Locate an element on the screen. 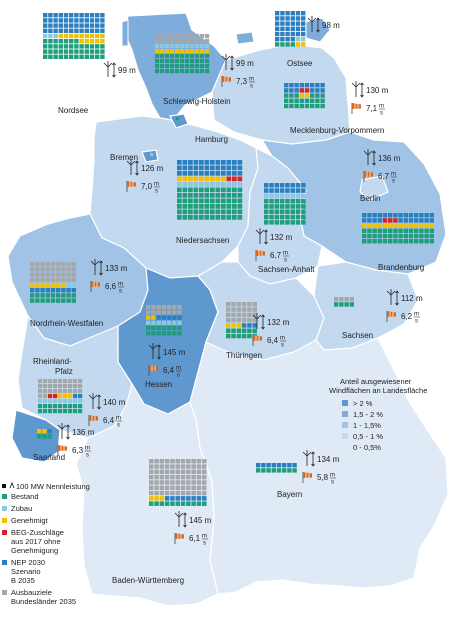 This screenshot has width=459, height=618. wind-speed-label: 7,1 is located at coordinates (372, 108).